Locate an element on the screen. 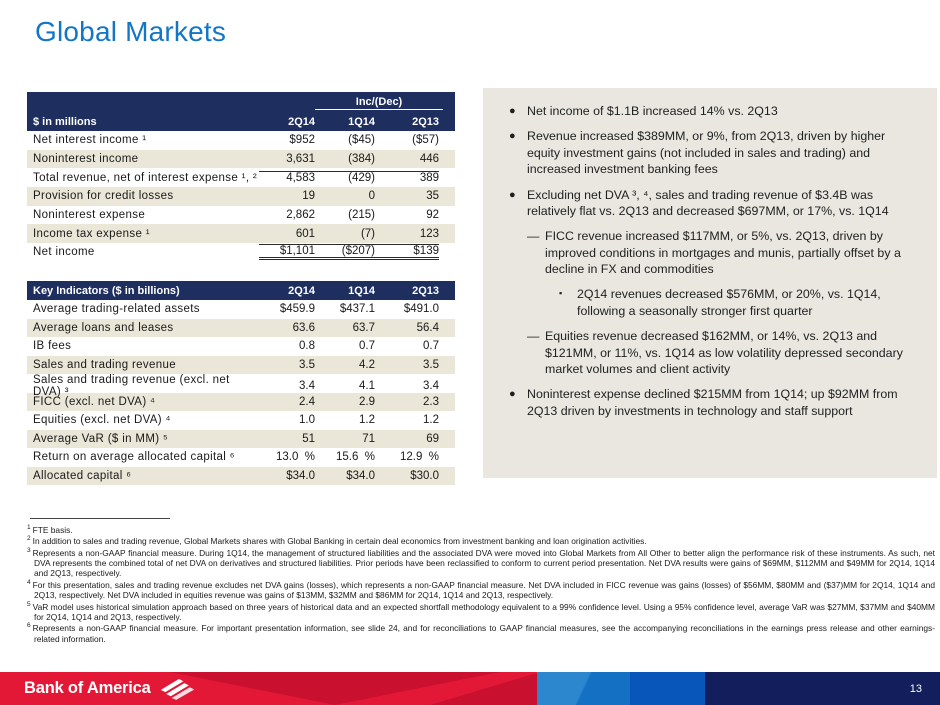 Image resolution: width=940 pixels, height=705 pixels. footnote-number: 5 is located at coordinates (29, 604).